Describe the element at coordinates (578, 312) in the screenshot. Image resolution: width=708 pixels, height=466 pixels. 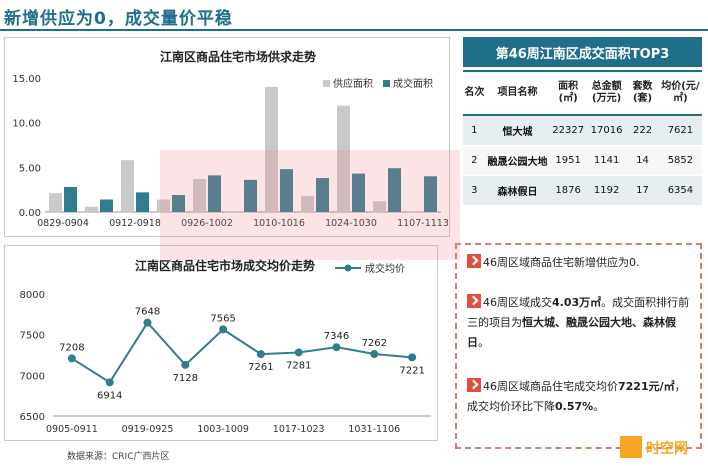
I see `note-text: 。成交面积排行前三的项目为` at that location.